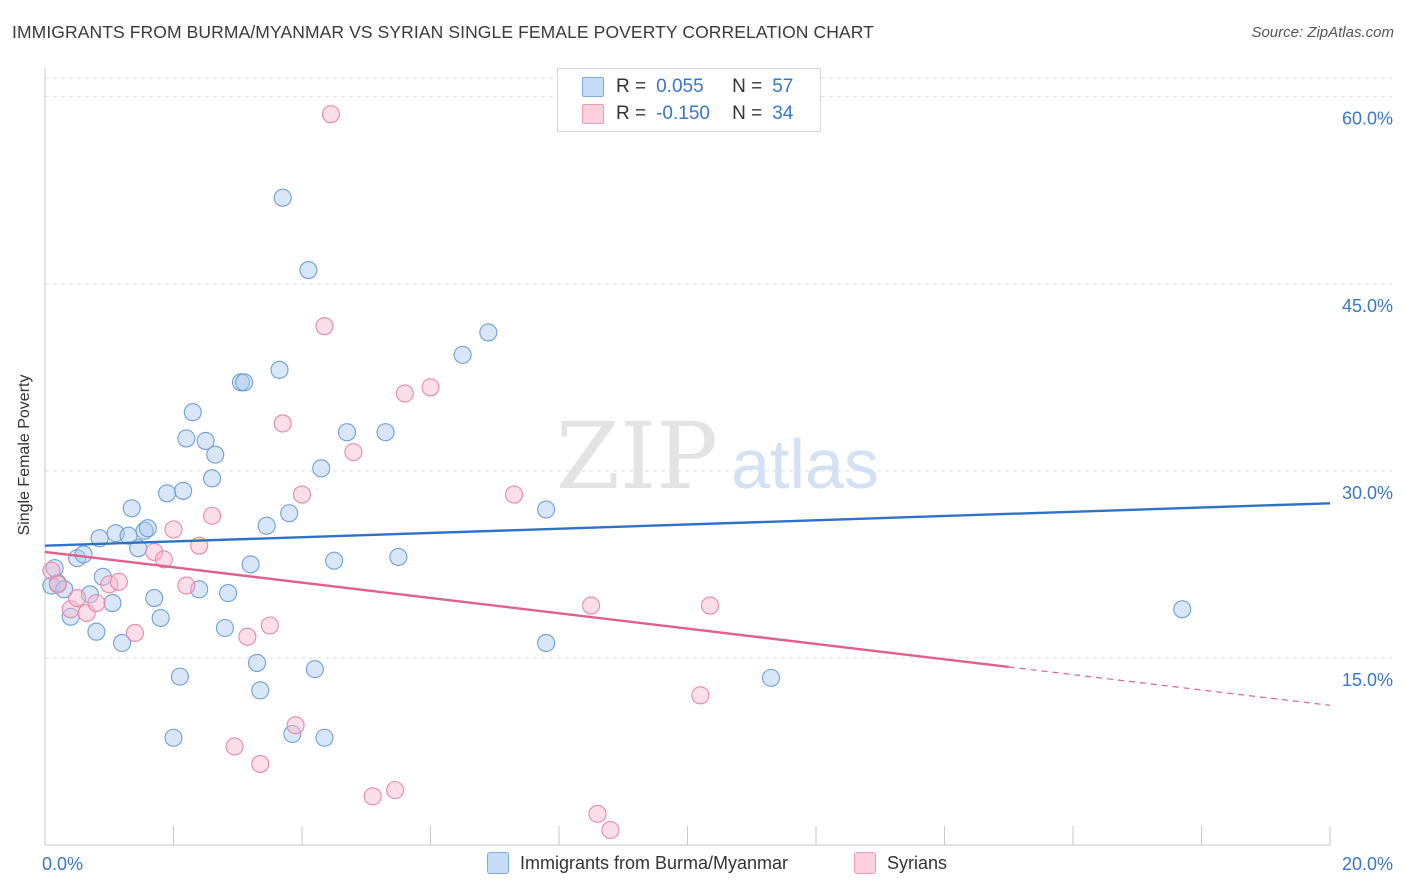 The height and width of the screenshot is (892, 1406). I want to click on burma-trend-line, so click(687, 524).